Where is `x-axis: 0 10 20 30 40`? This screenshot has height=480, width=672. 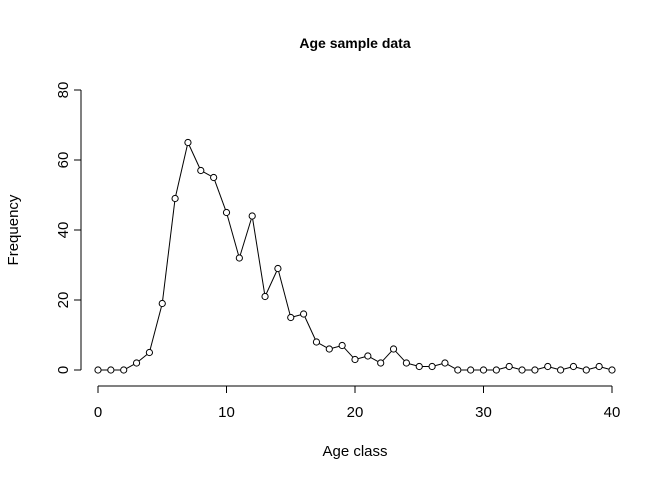
x-axis: 0 10 20 30 40 is located at coordinates (357, 403).